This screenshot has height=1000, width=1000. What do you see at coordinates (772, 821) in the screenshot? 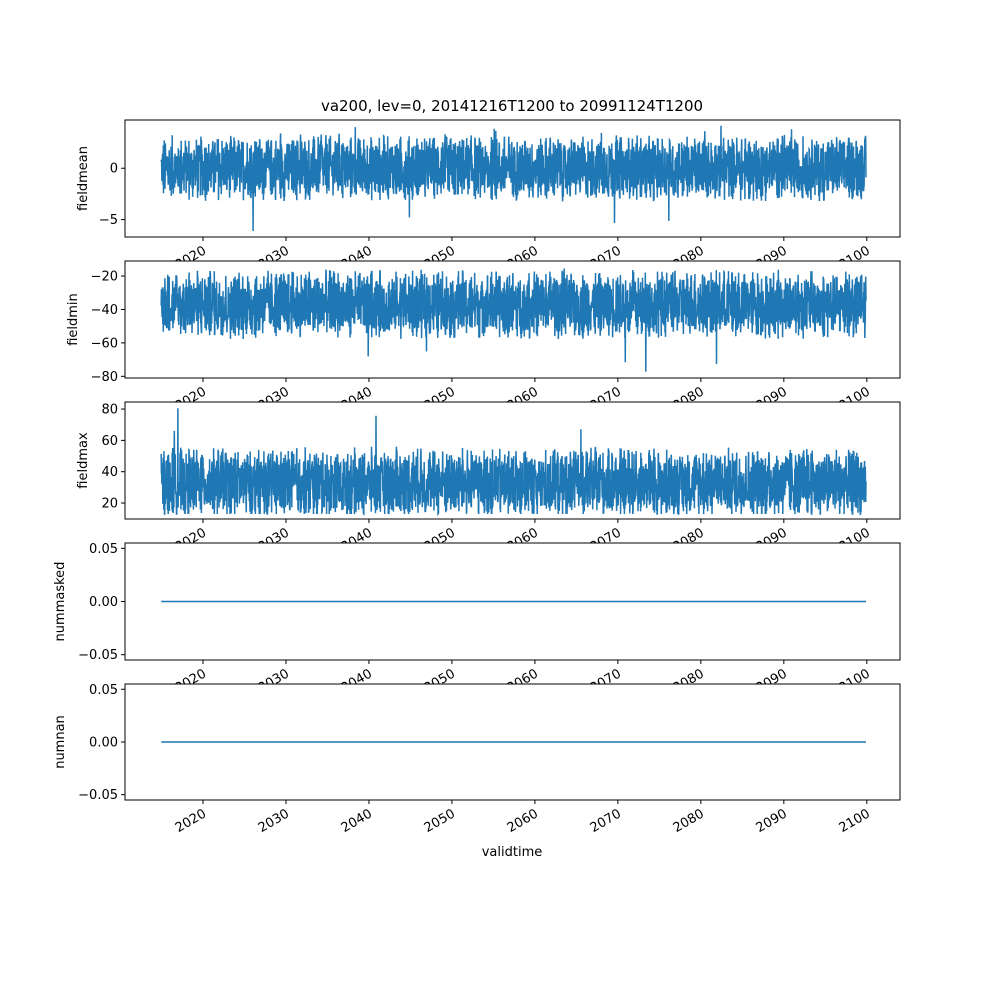
I see `x-tick-label: 2090` at bounding box center [772, 821].